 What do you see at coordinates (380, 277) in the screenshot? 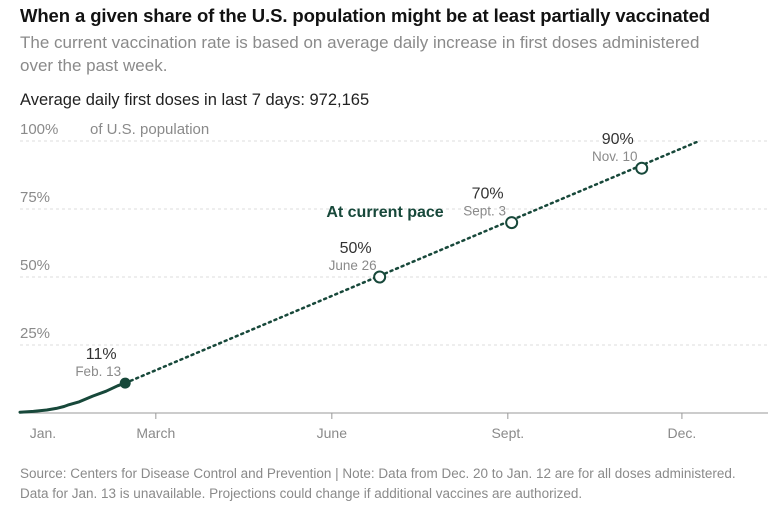
I see `marker-50%` at bounding box center [380, 277].